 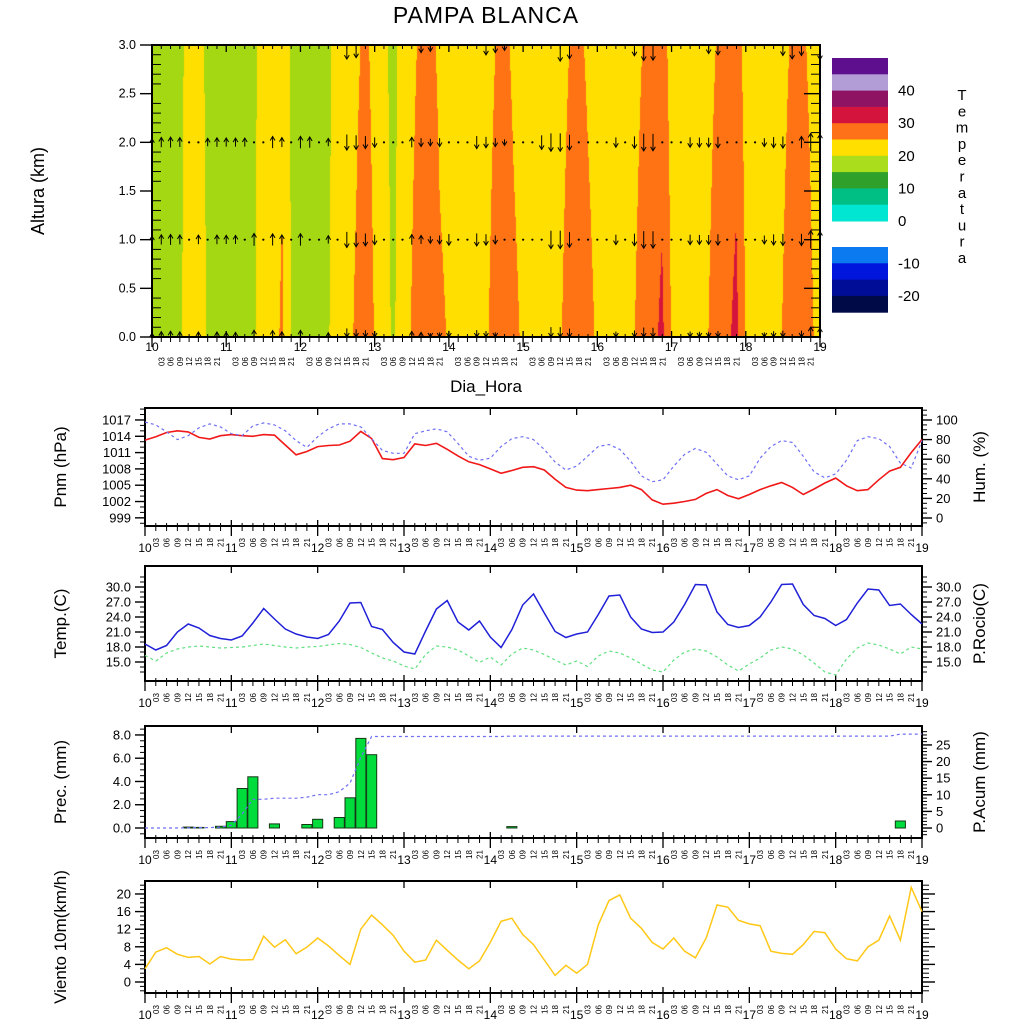 What do you see at coordinates (909, 263) in the screenshot?
I see `svg-text: -10` at bounding box center [909, 263].